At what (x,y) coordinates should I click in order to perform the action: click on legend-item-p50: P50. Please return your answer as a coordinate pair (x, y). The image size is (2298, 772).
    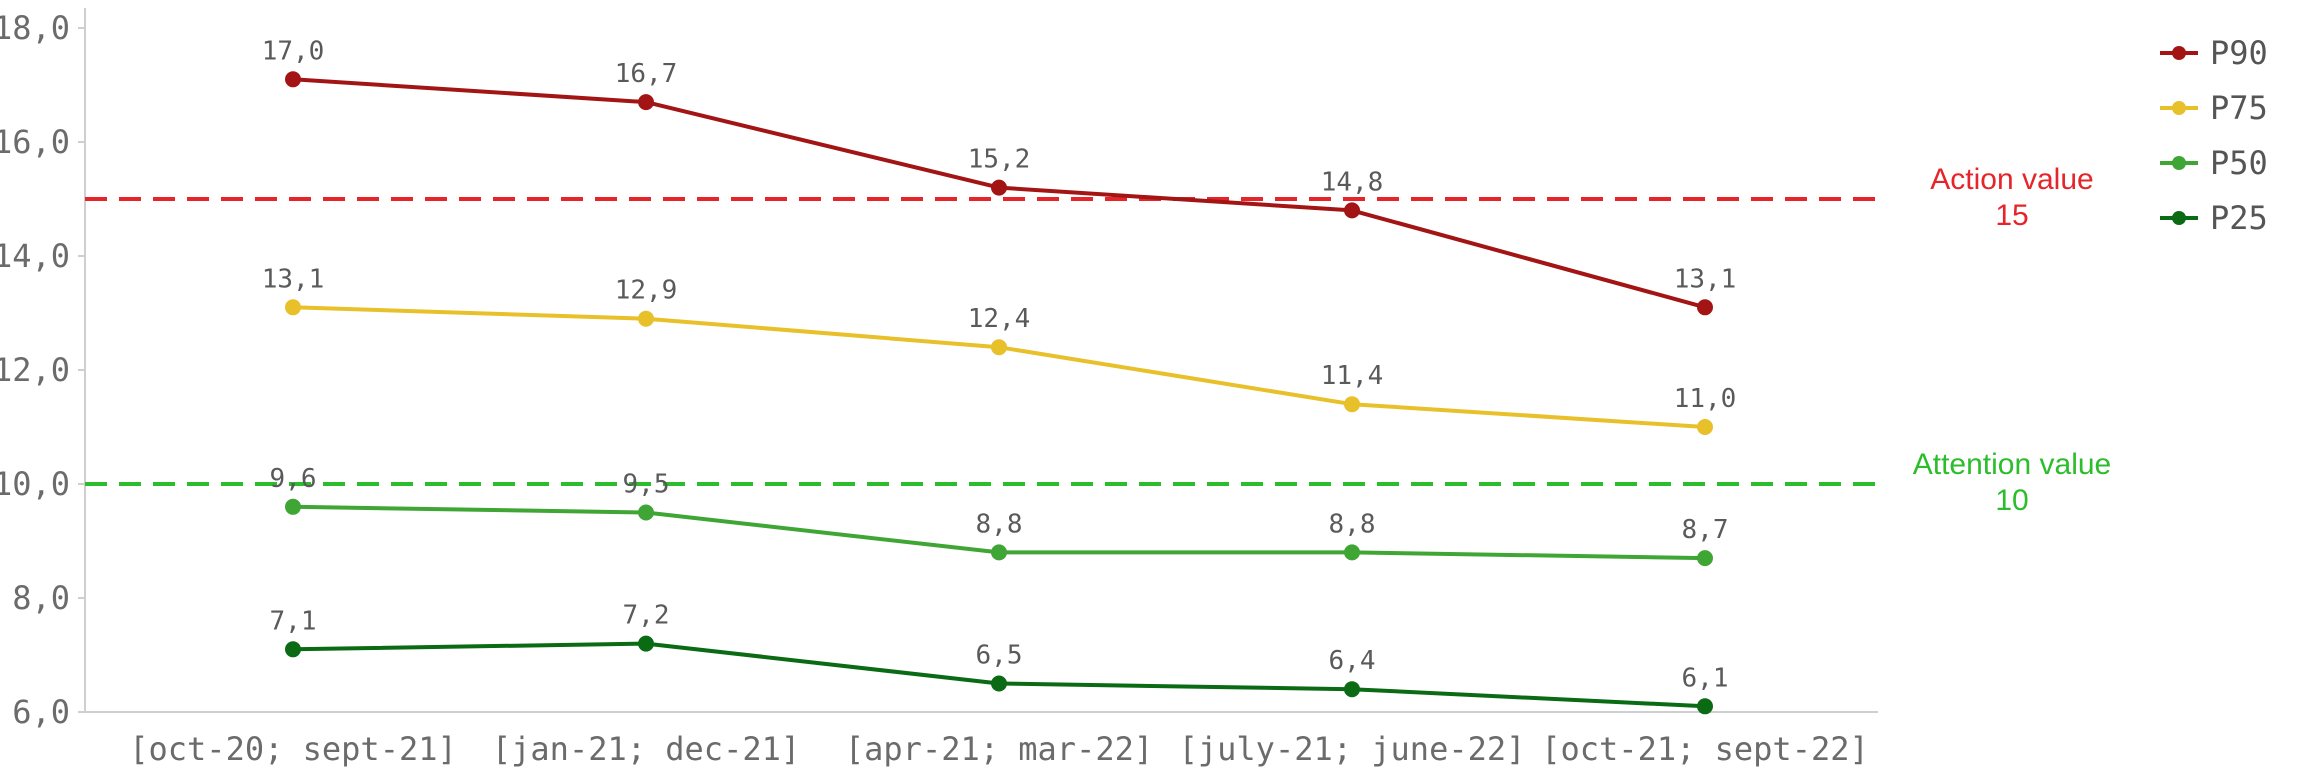
    Looking at the image, I should click on (2214, 163).